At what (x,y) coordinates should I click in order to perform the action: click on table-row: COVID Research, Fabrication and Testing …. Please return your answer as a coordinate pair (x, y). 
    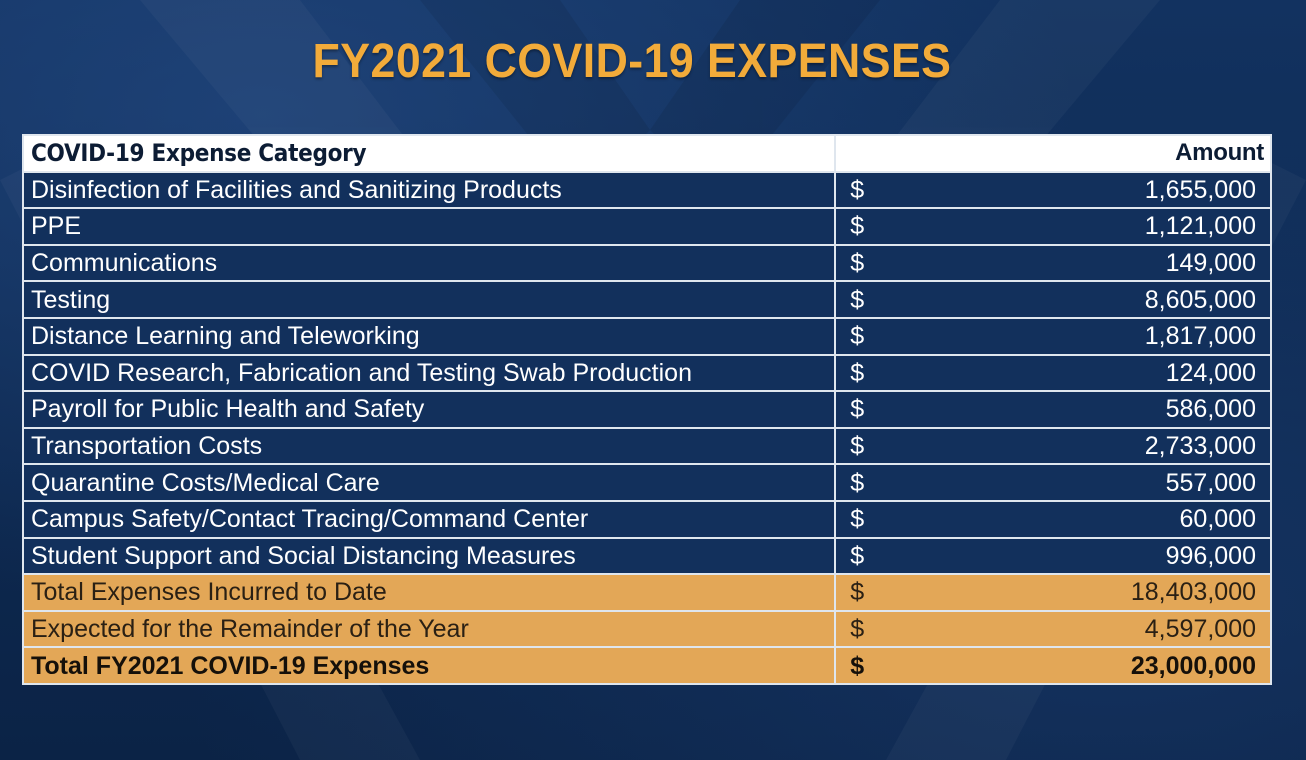
    Looking at the image, I should click on (646, 373).